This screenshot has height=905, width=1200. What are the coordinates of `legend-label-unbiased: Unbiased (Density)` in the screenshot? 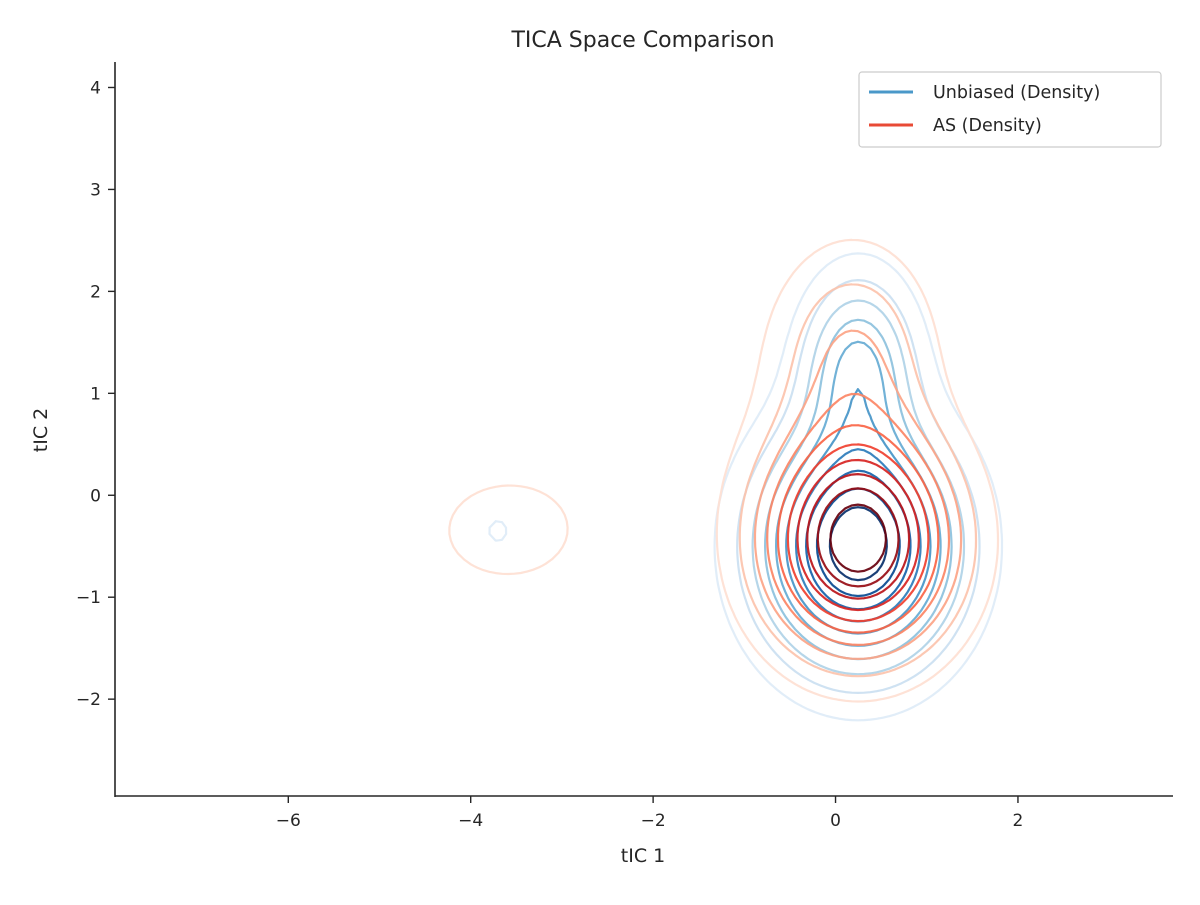 It's located at (1016, 93).